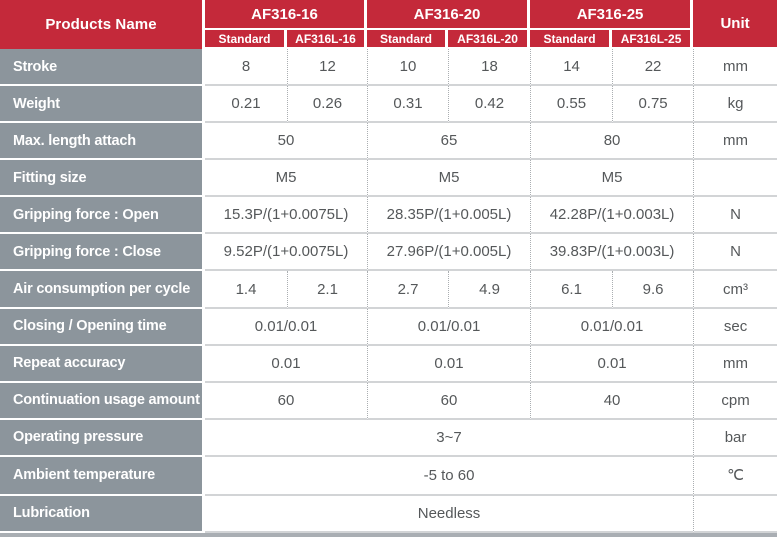 Image resolution: width=777 pixels, height=538 pixels. Describe the element at coordinates (102, 179) in the screenshot. I see `row-label: Fitting size` at that location.